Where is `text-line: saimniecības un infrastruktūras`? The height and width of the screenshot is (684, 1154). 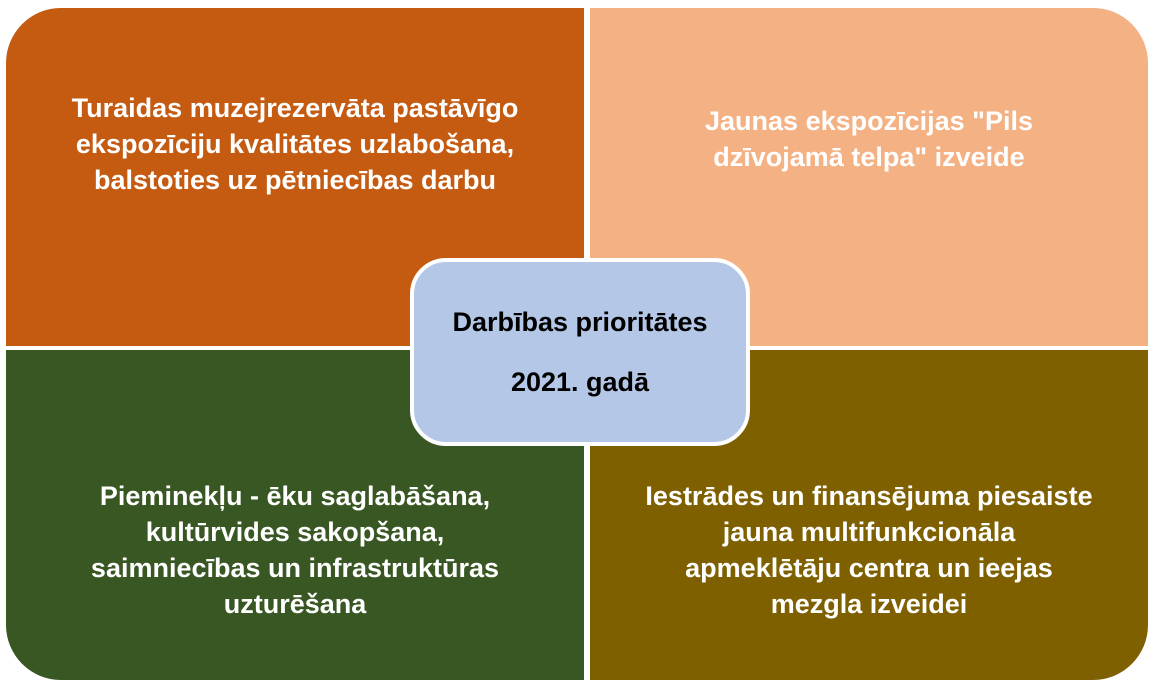 text-line: saimniecības un infrastruktūras is located at coordinates (295, 568).